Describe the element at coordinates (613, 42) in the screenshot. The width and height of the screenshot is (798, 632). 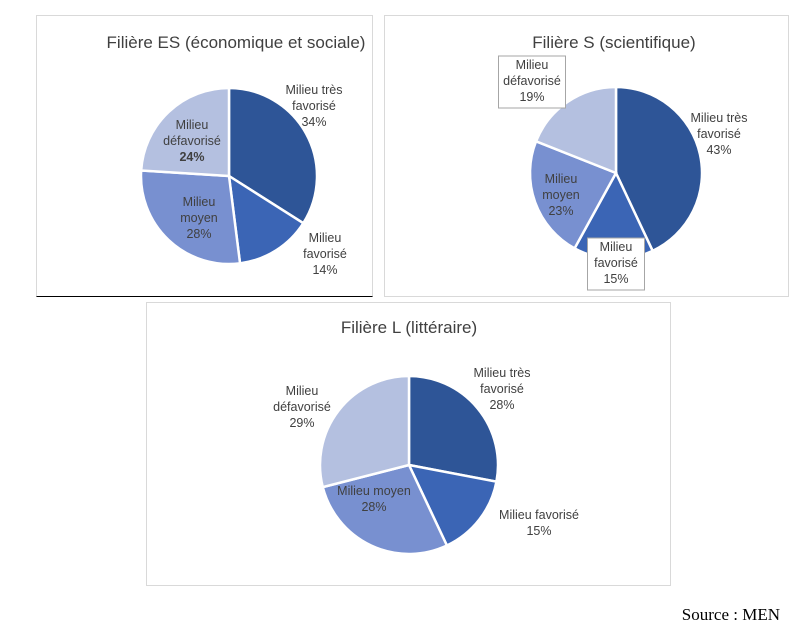
I see `chart-title-s: Filière S (scientifique)` at that location.